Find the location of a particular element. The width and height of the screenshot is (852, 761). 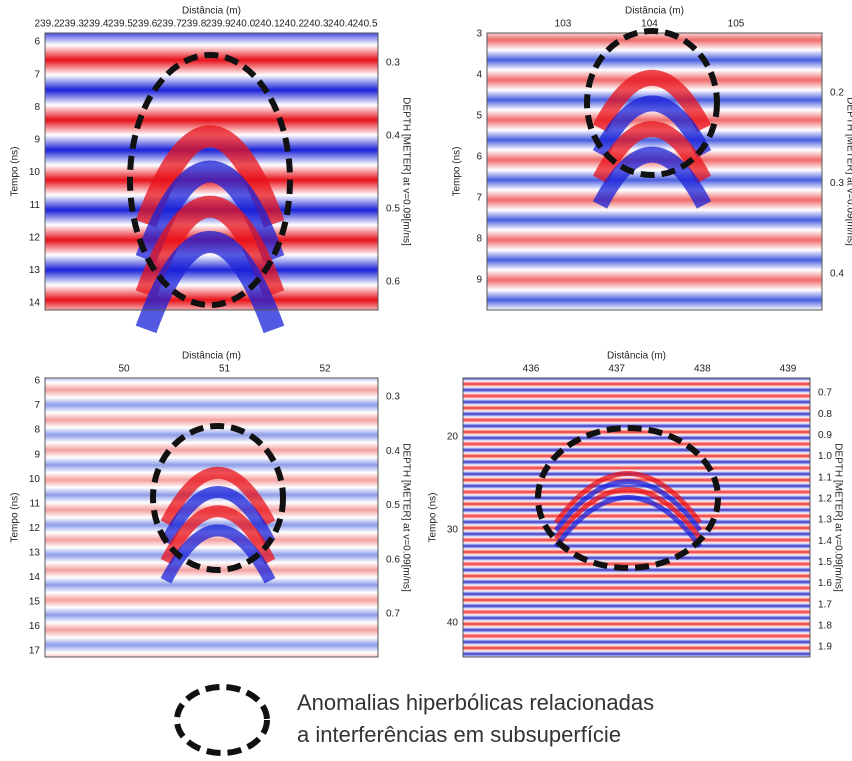

x-tick-label: 240.1 is located at coordinates (267, 24).